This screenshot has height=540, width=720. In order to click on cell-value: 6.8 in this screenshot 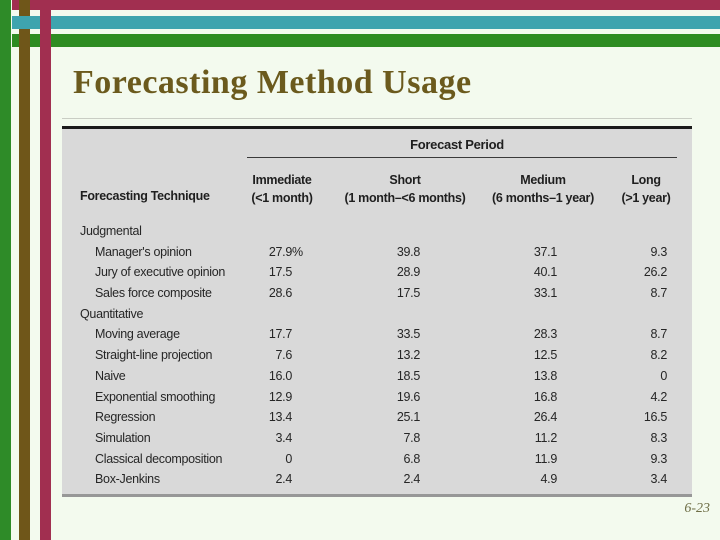, I will do `click(412, 458)`.